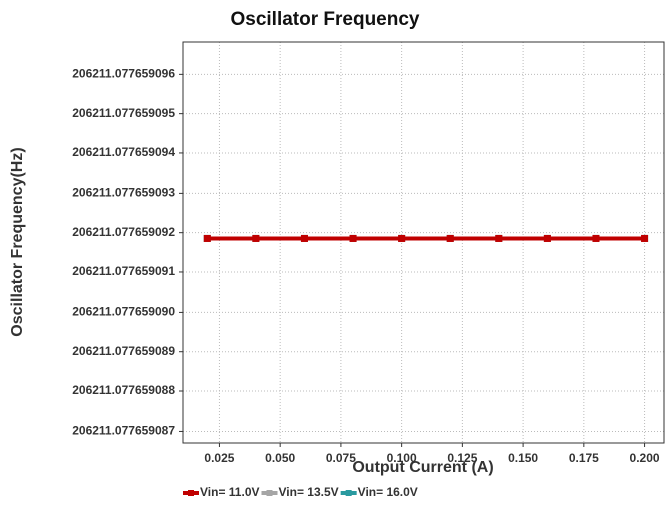  What do you see at coordinates (462, 458) in the screenshot?
I see `x-tick-label: 0.125` at bounding box center [462, 458].